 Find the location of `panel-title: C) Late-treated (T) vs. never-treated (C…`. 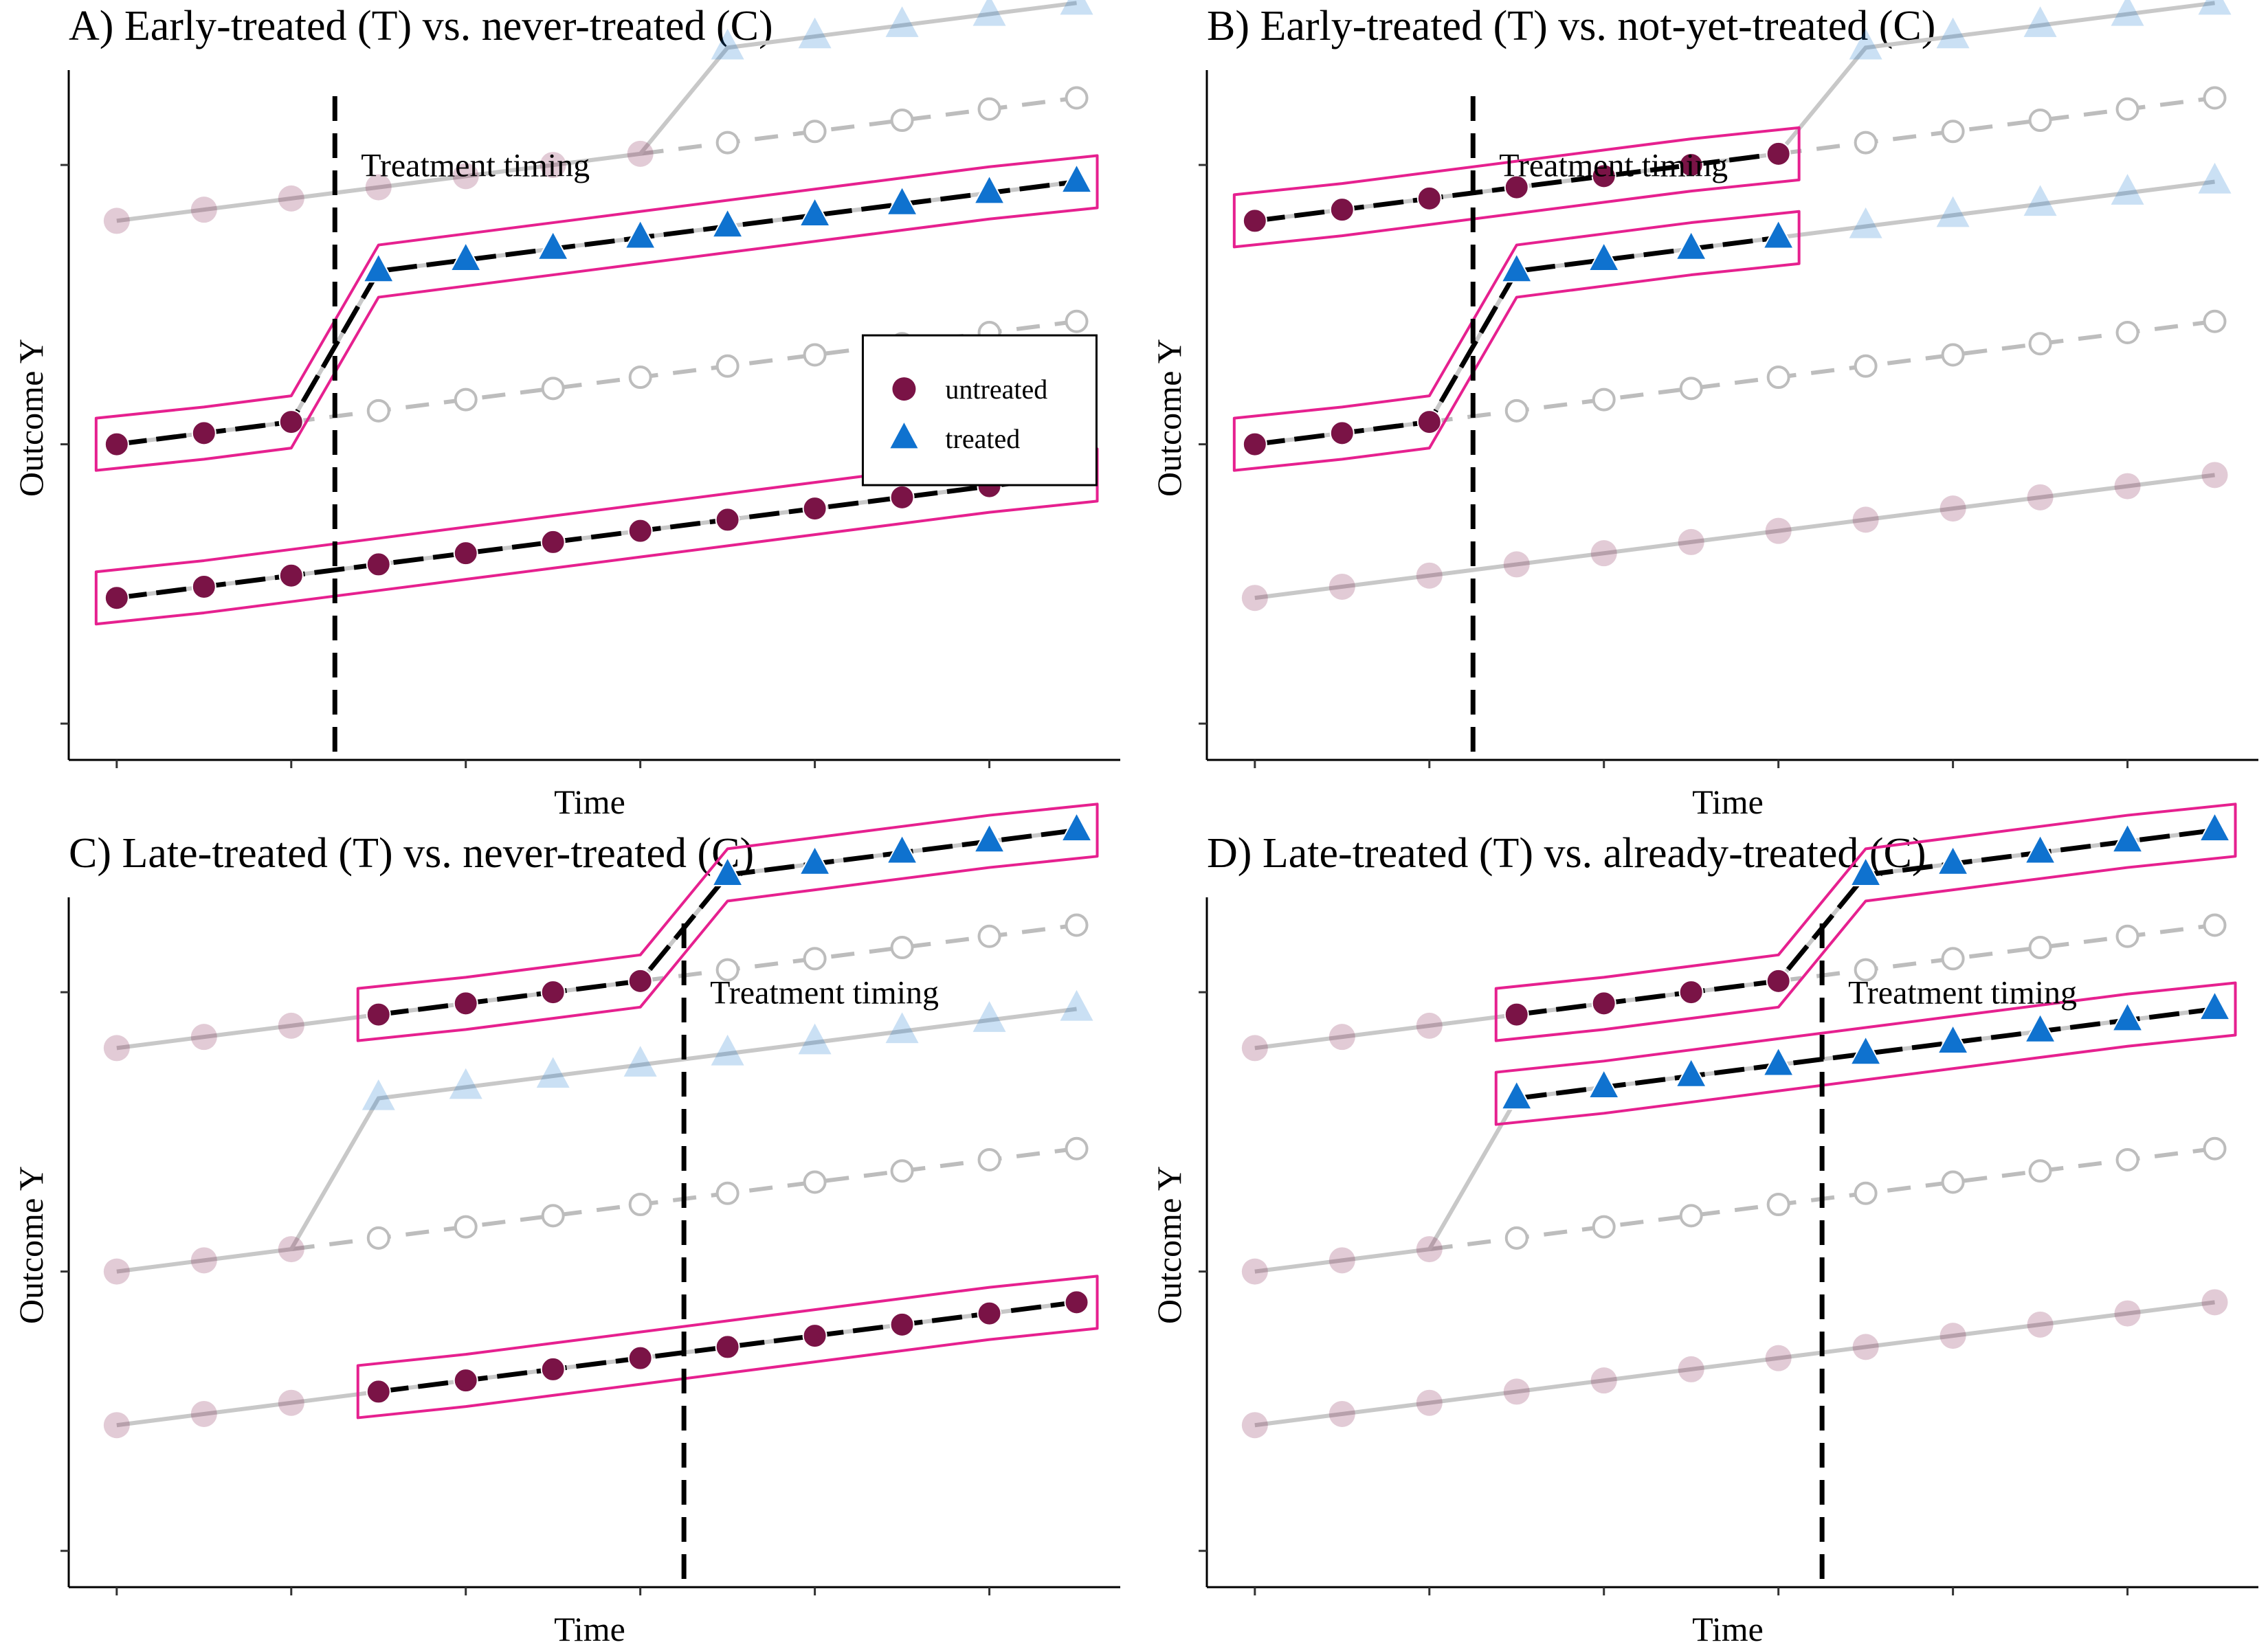

panel-title: C) Late-treated (T) vs. never-treated (C… is located at coordinates (411, 853).